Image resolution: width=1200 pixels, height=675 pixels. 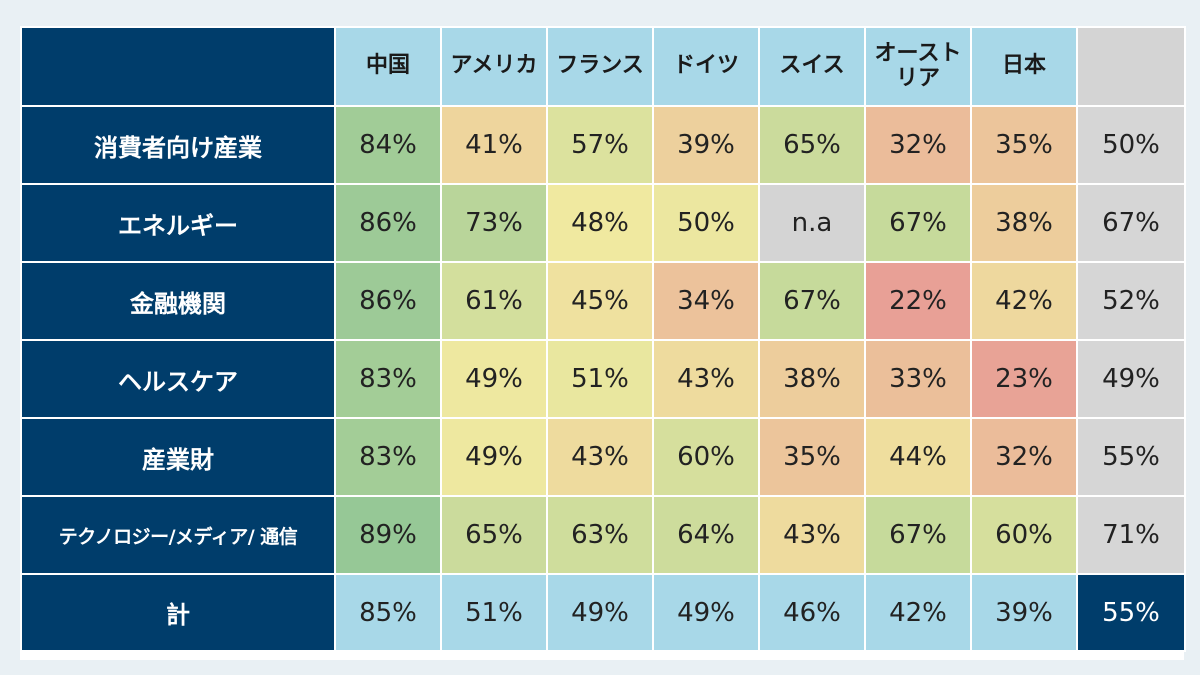 What do you see at coordinates (388, 612) in the screenshot?
I see `total-cell-china: 85%` at bounding box center [388, 612].